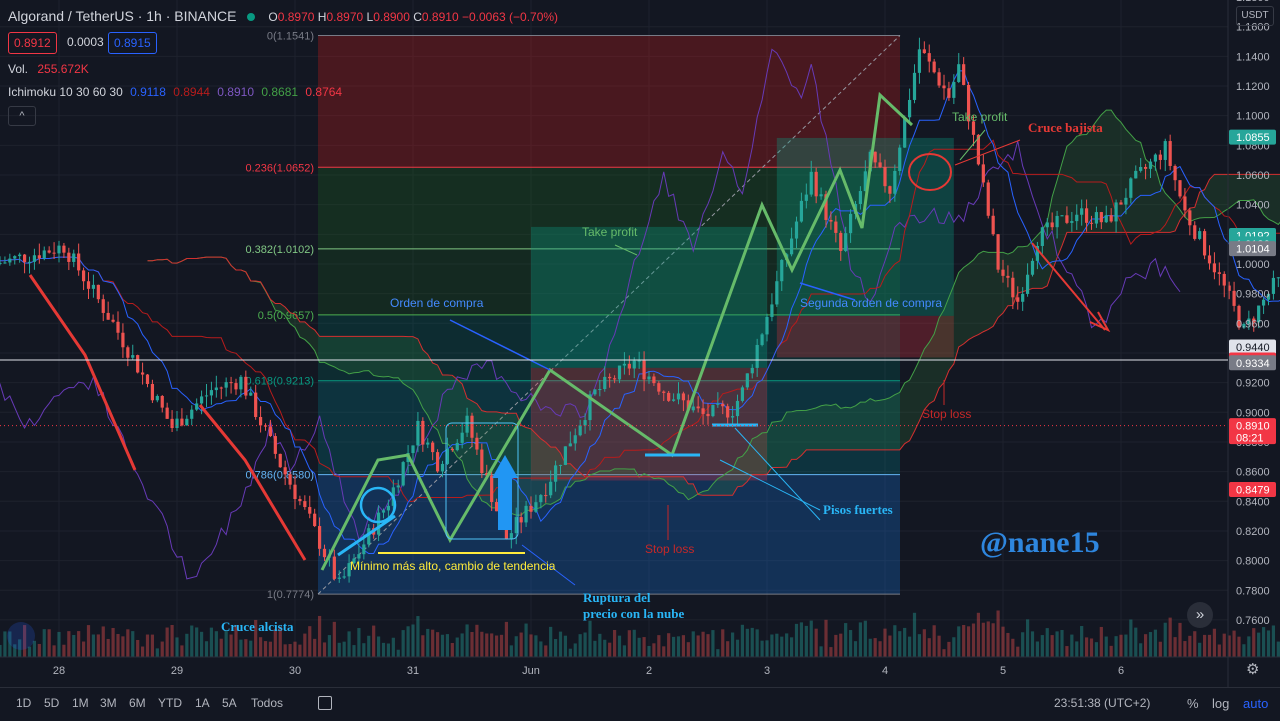  I want to click on auto-toggle: auto, so click(1255, 703).